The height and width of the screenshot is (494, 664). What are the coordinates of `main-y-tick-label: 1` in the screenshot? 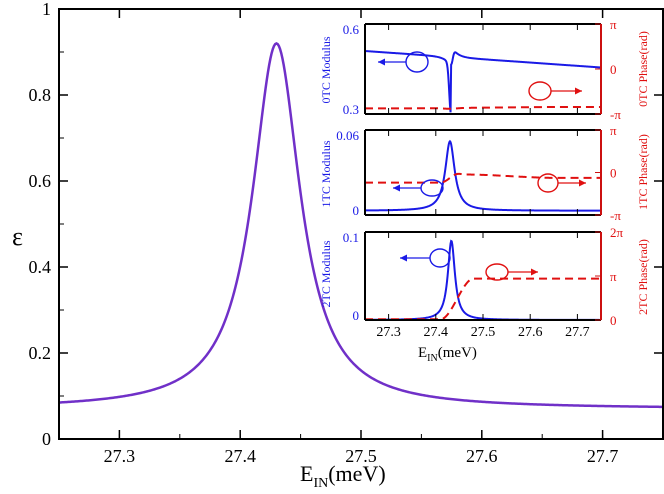 It's located at (46, 9).